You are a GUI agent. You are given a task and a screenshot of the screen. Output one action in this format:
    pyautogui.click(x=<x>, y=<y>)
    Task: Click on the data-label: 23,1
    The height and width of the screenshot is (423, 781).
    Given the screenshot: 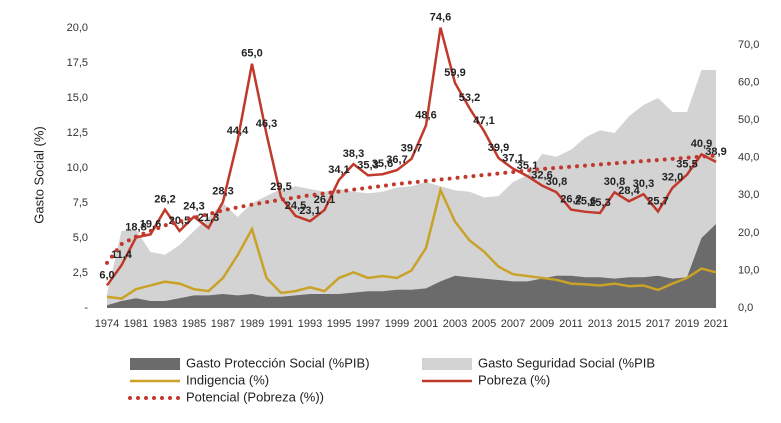 What is the action you would take?
    pyautogui.click(x=309, y=211)
    